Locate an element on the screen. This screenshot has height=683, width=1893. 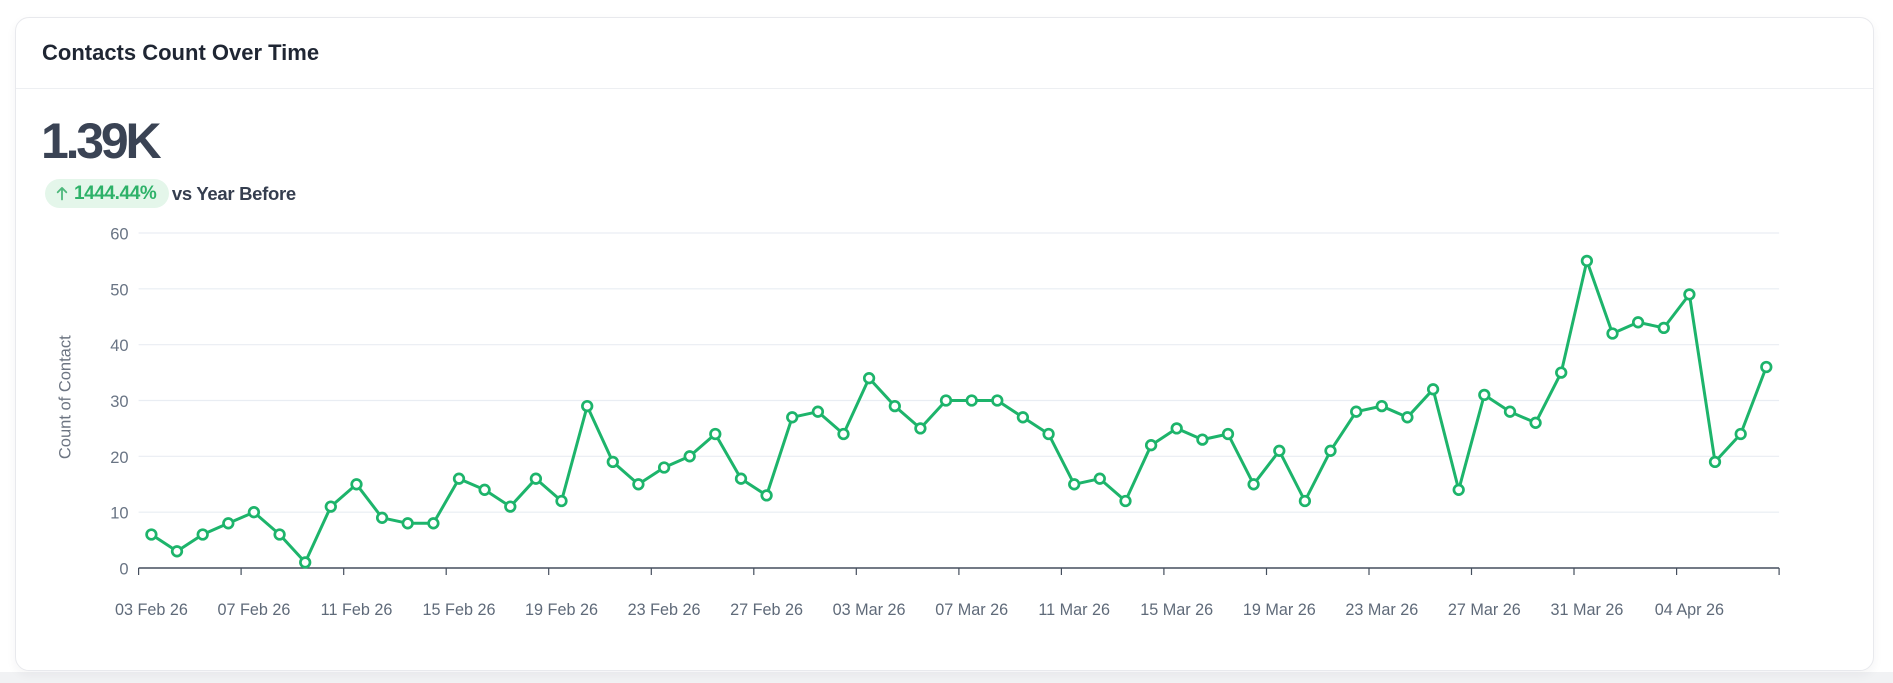
svg-text: 31 Mar 26 is located at coordinates (1586, 610).